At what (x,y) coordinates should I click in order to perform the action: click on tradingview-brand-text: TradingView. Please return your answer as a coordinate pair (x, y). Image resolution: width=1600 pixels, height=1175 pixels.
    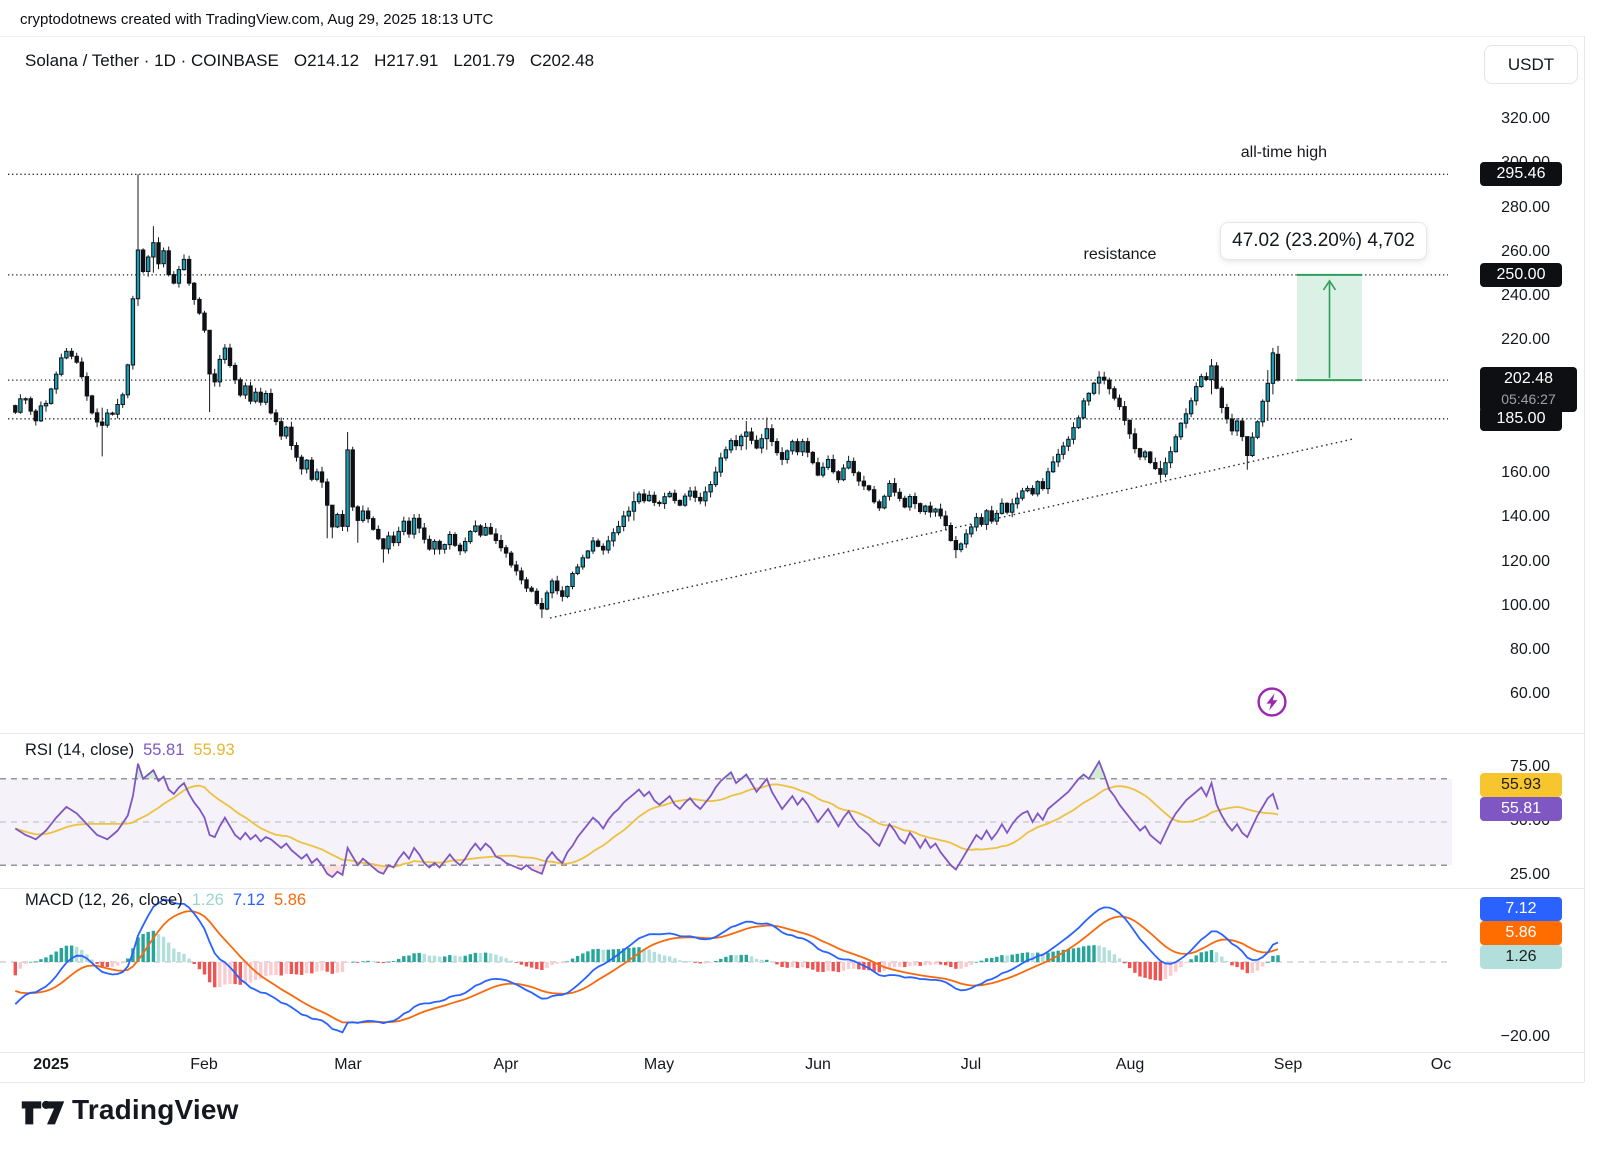
    Looking at the image, I should click on (155, 1109).